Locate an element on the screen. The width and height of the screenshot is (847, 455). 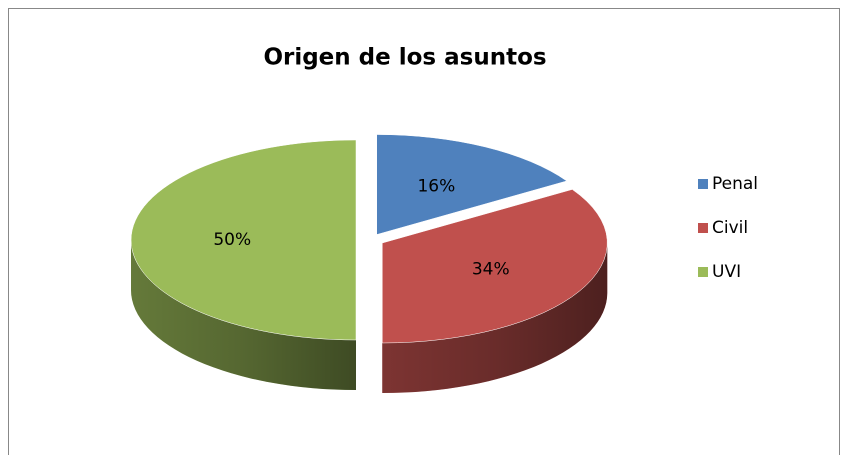
data-label: 34% is located at coordinates (491, 269).